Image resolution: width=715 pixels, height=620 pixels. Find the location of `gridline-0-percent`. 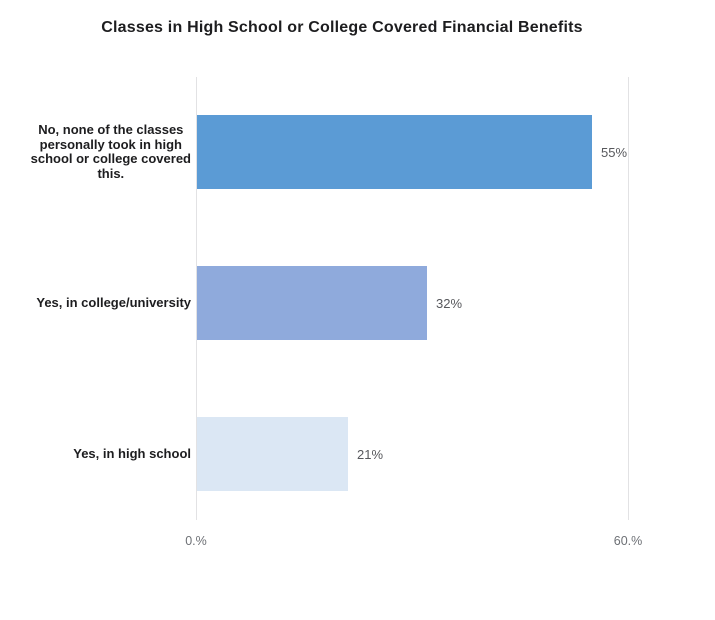

gridline-0-percent is located at coordinates (196, 298).